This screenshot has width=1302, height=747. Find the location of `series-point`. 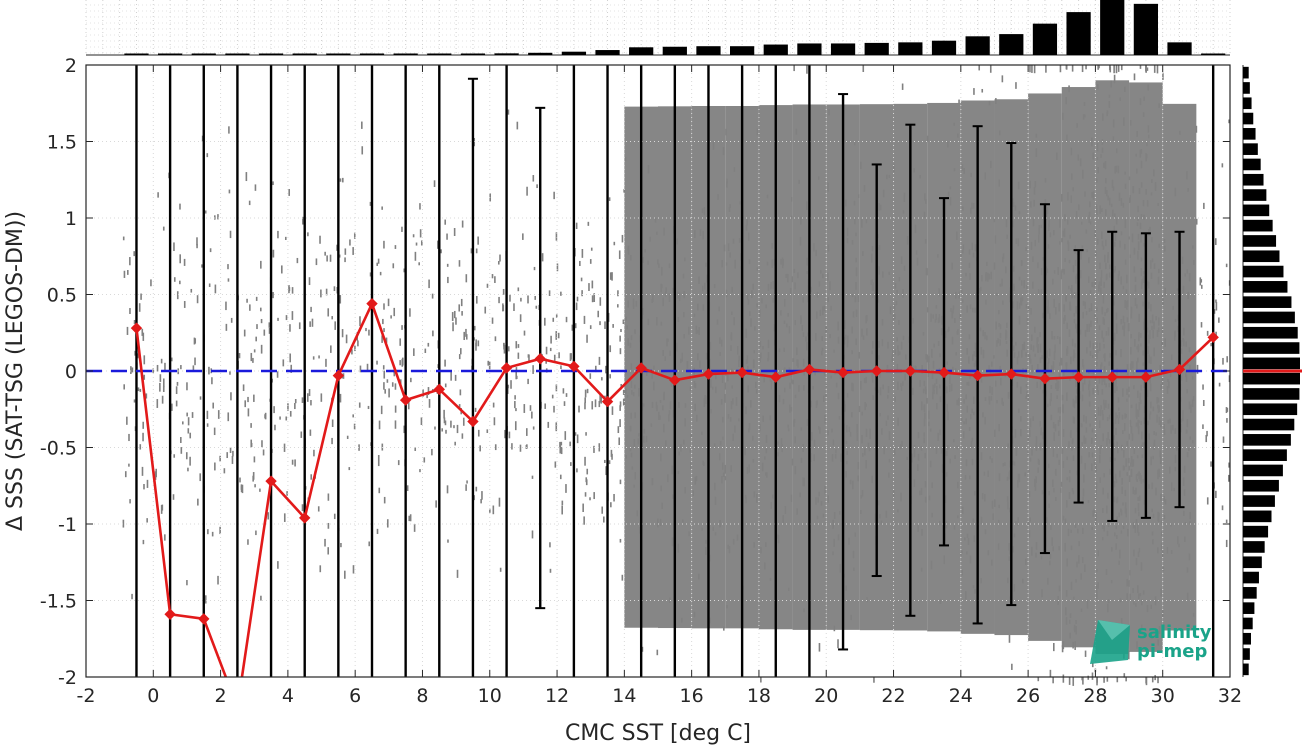

series-point is located at coordinates (910, 371).